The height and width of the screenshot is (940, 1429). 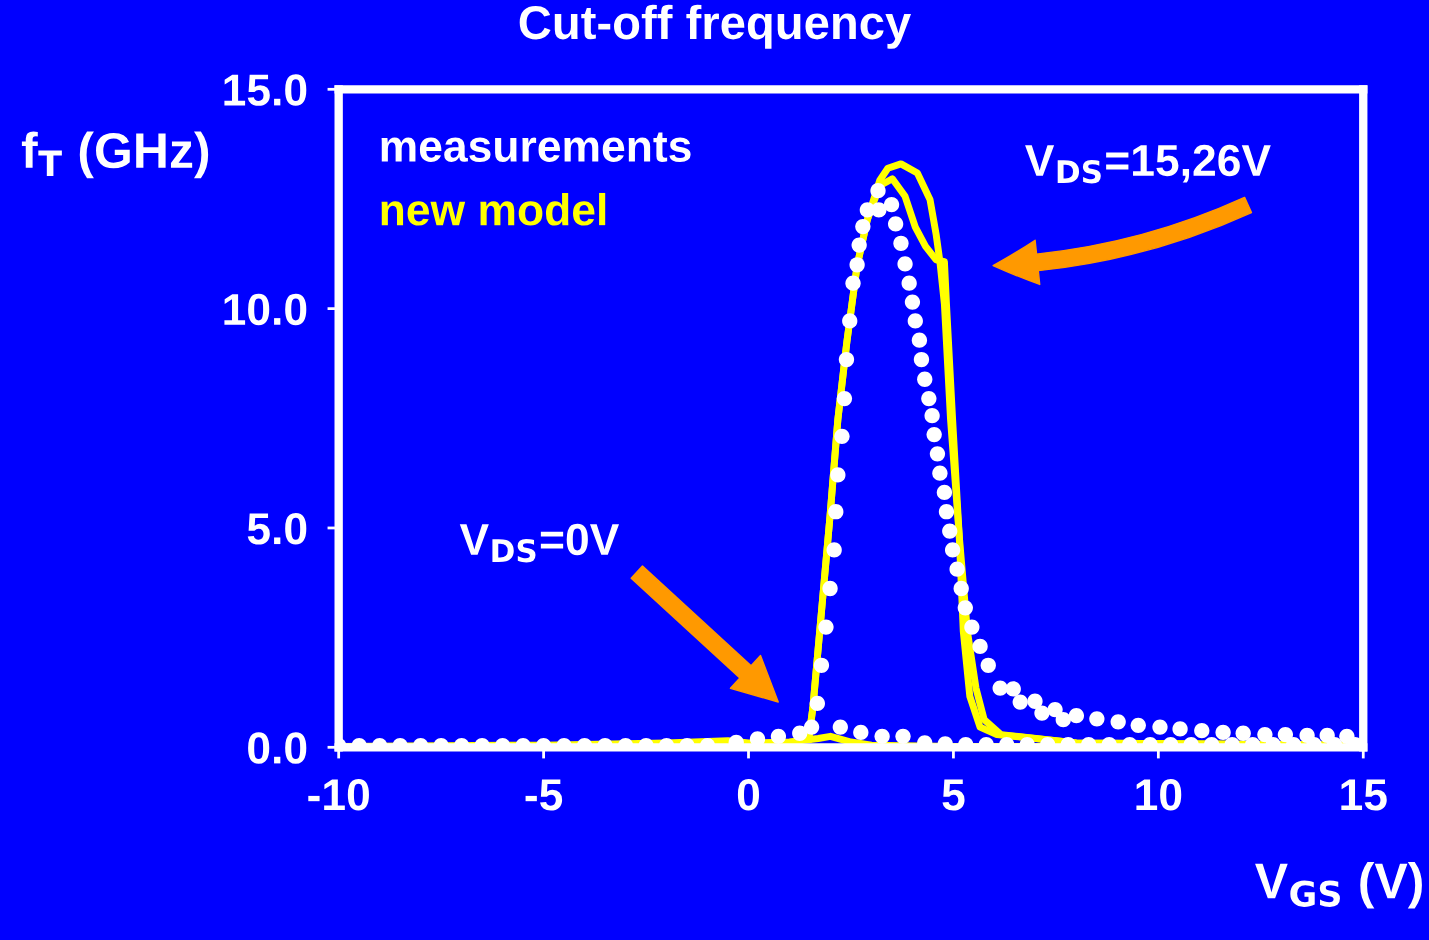 What do you see at coordinates (953, 795) in the screenshot?
I see `x-tick-label: 5` at bounding box center [953, 795].